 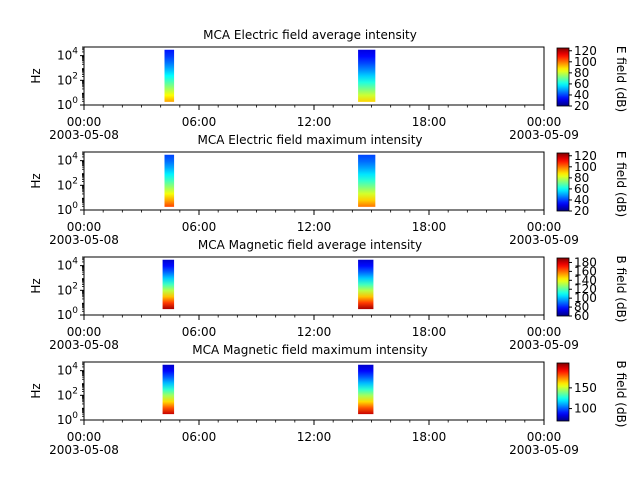 What do you see at coordinates (585, 388) in the screenshot?
I see `colorbar-tick-label: 150` at bounding box center [585, 388].